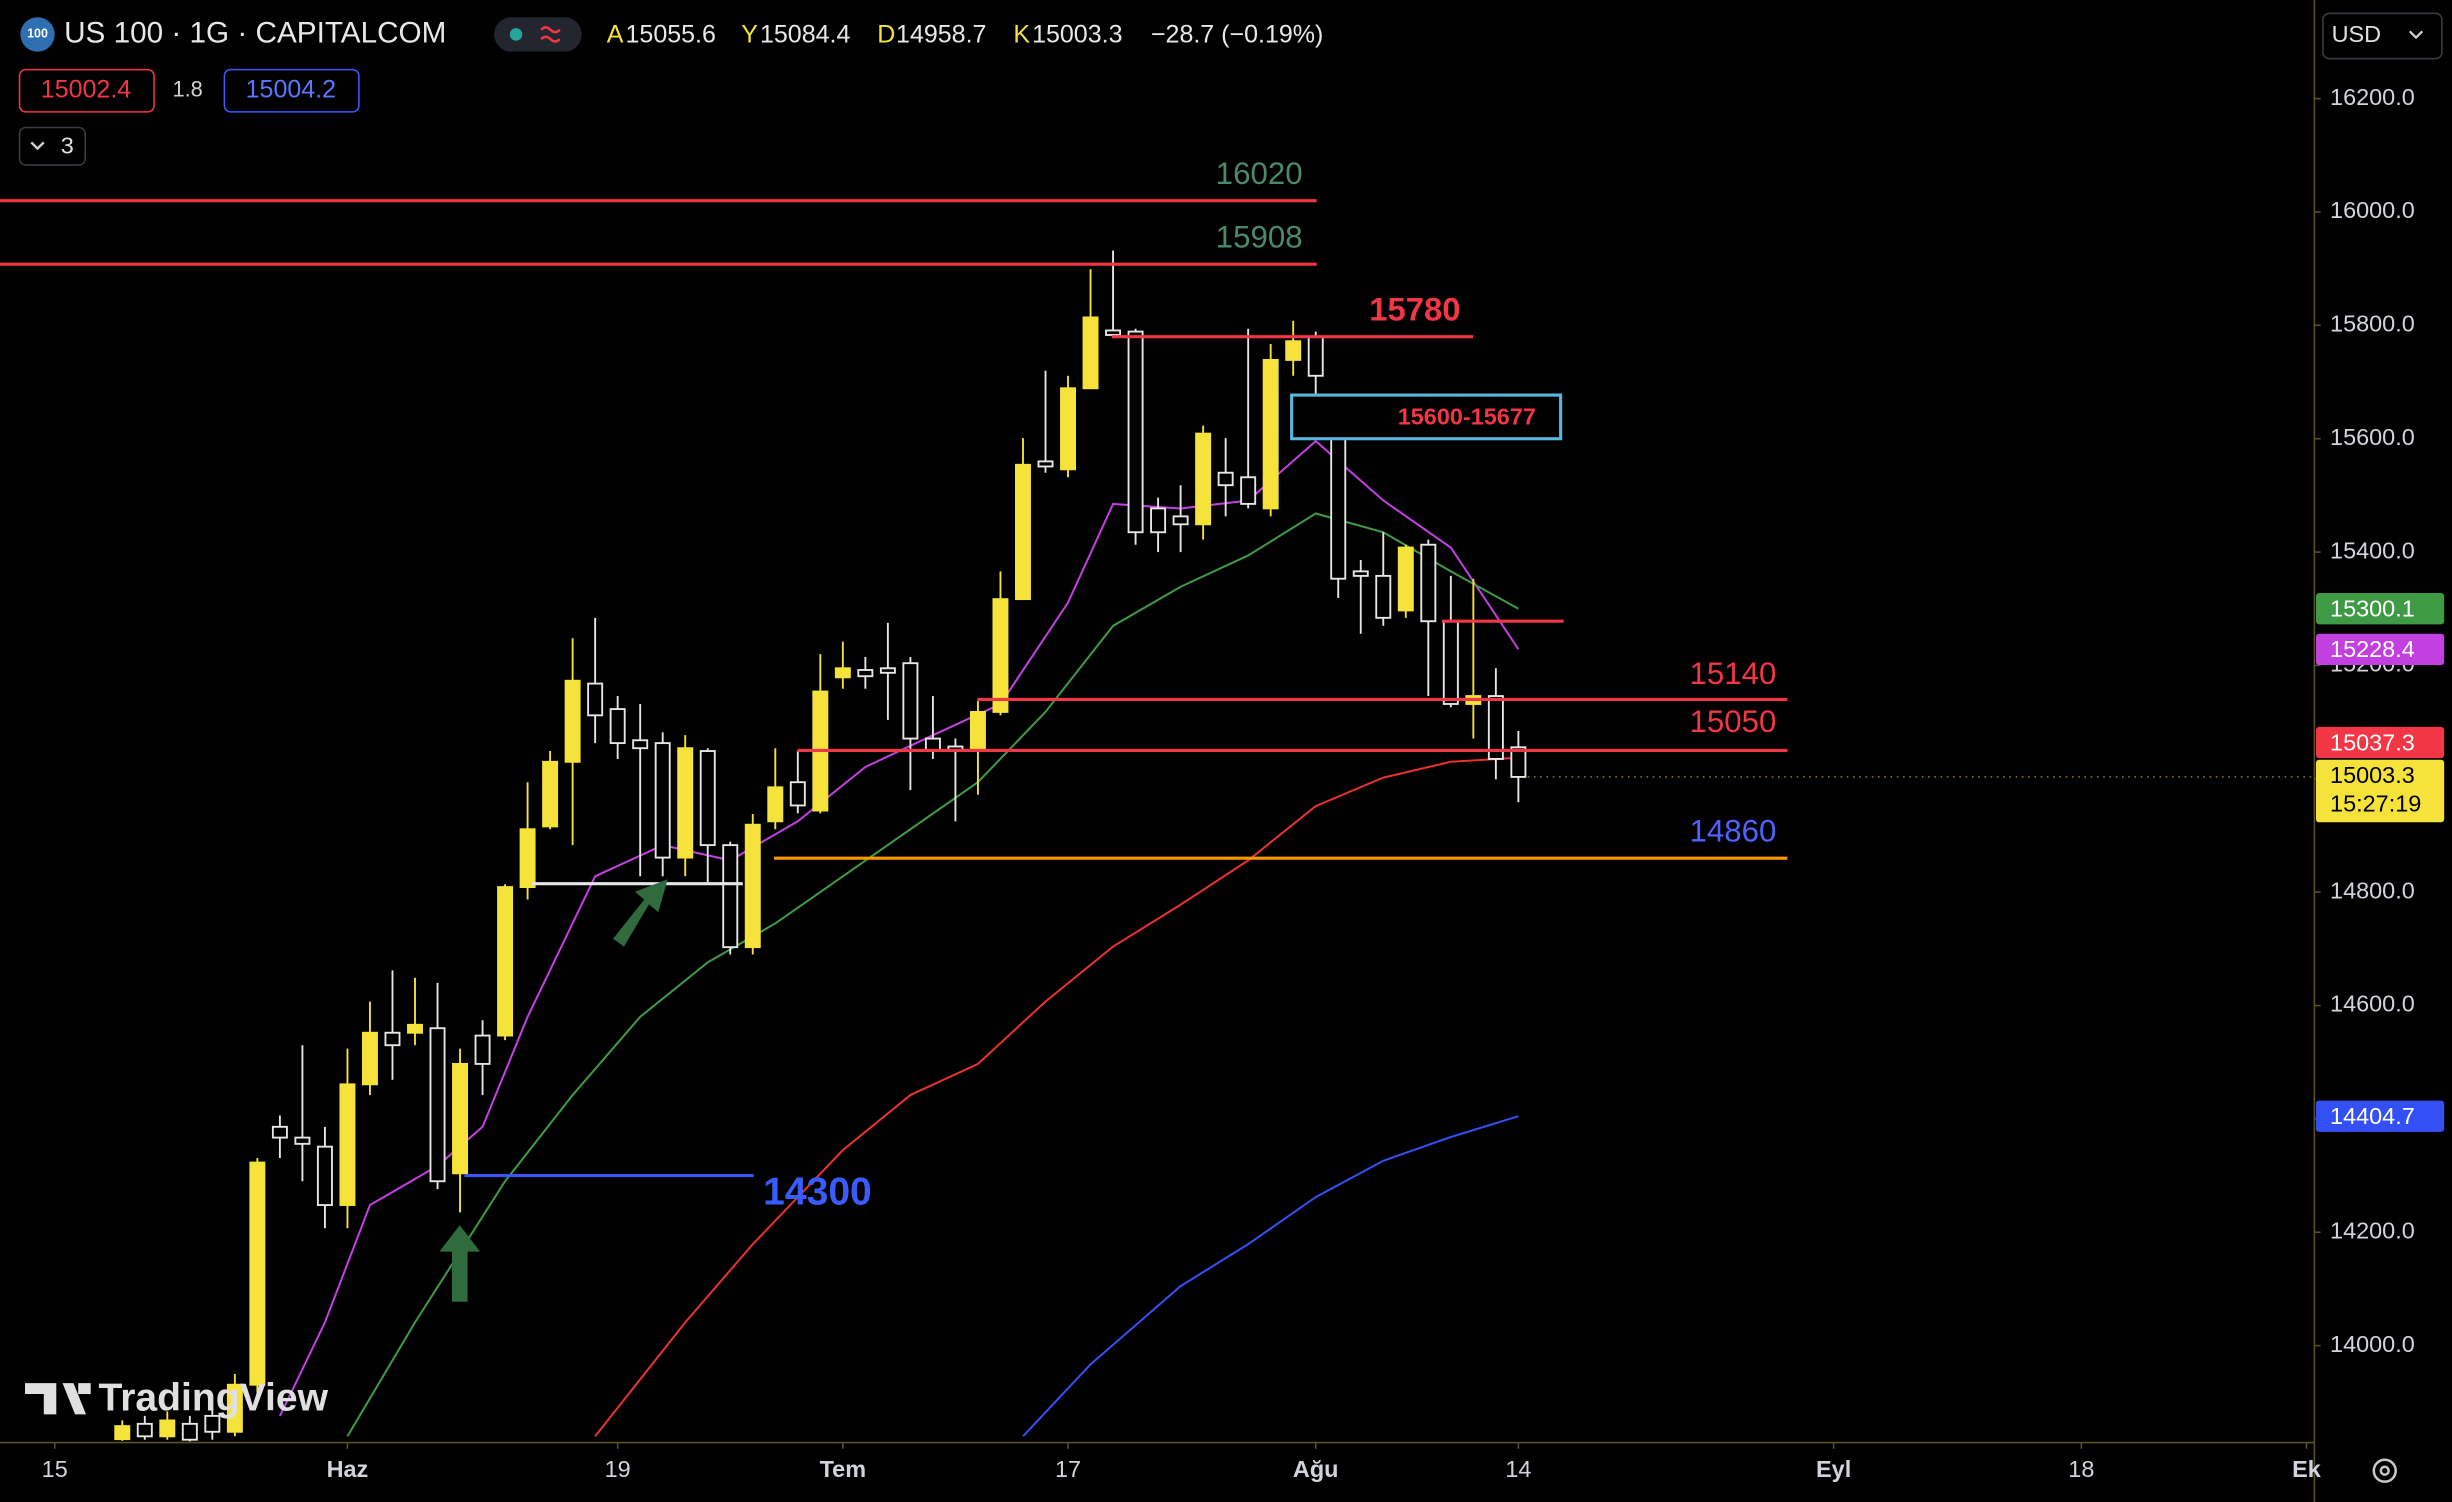 The width and height of the screenshot is (2452, 1502). What do you see at coordinates (550, 34) in the screenshot?
I see `data-delay-icon` at bounding box center [550, 34].